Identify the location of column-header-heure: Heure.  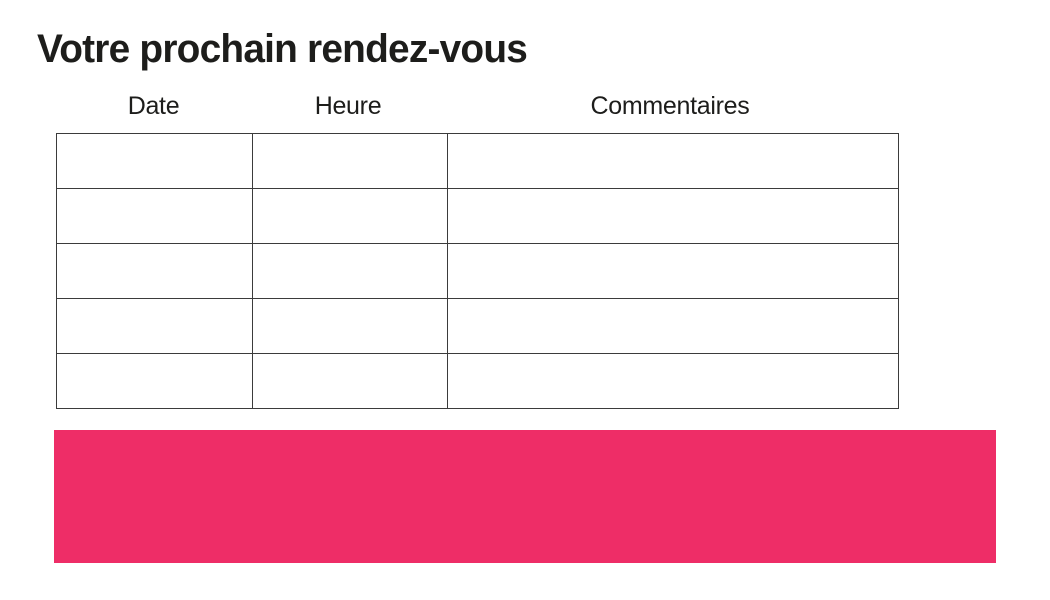
(348, 106).